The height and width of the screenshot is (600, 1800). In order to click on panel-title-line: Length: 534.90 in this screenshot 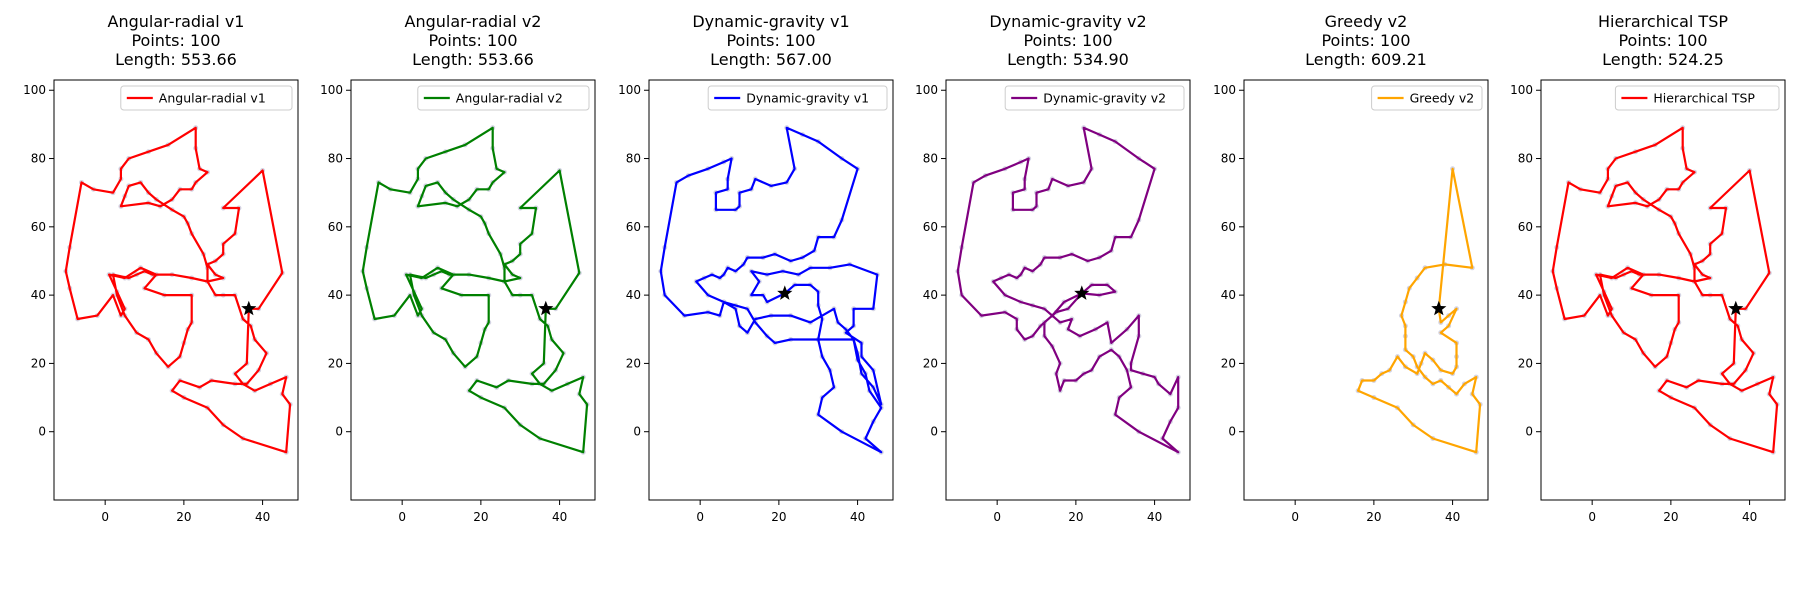, I will do `click(1068, 59)`.